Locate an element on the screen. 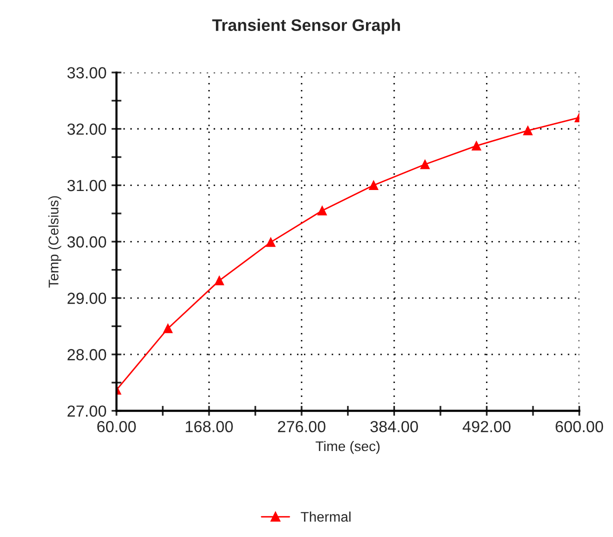 This screenshot has width=613, height=537. y-tick-label: 27.00 is located at coordinates (87, 411).